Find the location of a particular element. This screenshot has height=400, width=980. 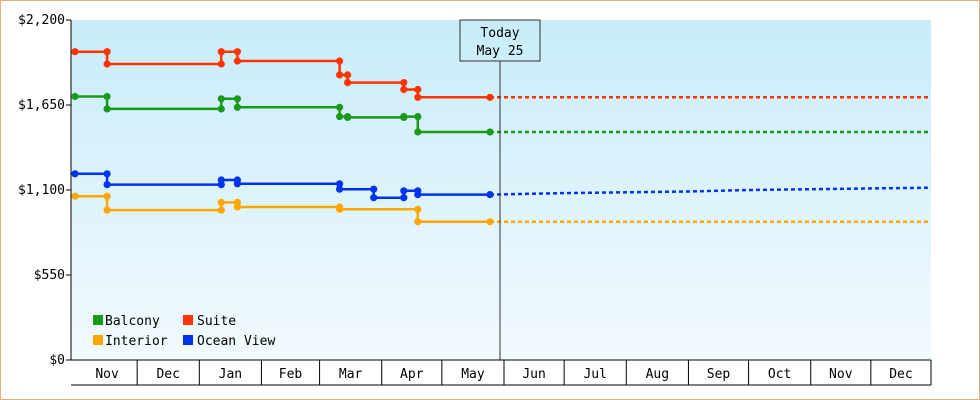

y-axis: $0 $550 $1,100 $1,650 $2,200 is located at coordinates (45, 190).